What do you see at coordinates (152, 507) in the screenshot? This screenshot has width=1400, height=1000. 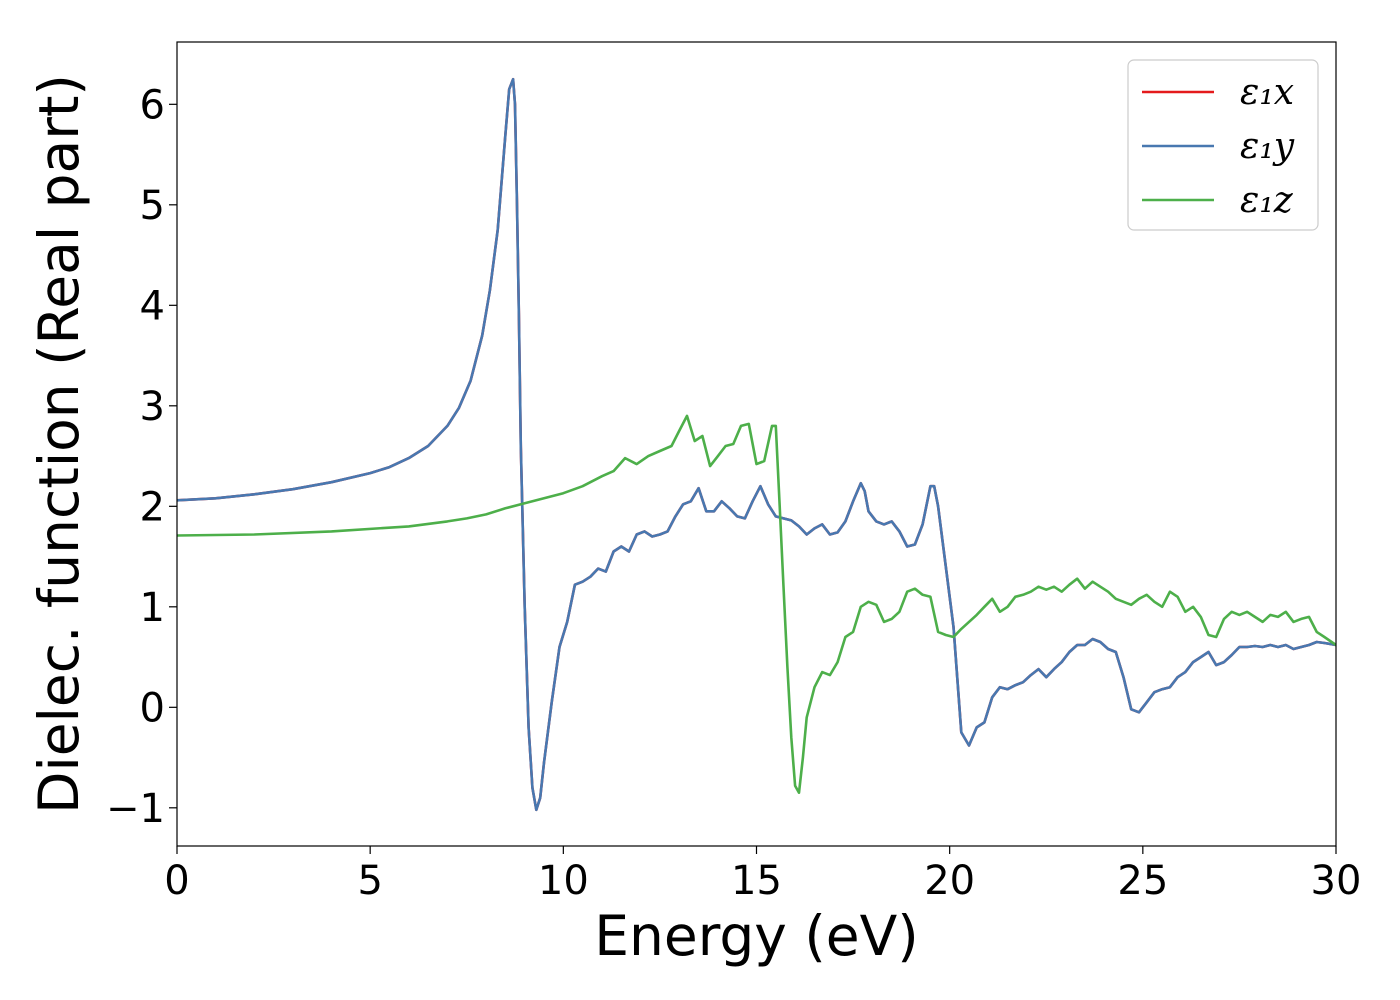 I see `y-tick-label: 2` at bounding box center [152, 507].